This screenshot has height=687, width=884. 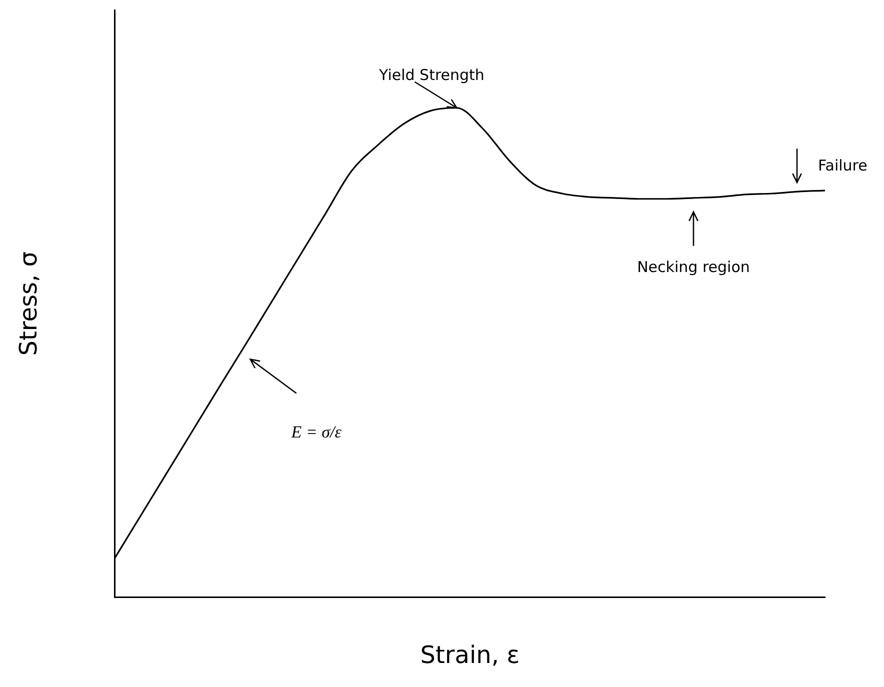 What do you see at coordinates (316, 432) in the screenshot?
I see `annotation: E = σ/ε` at bounding box center [316, 432].